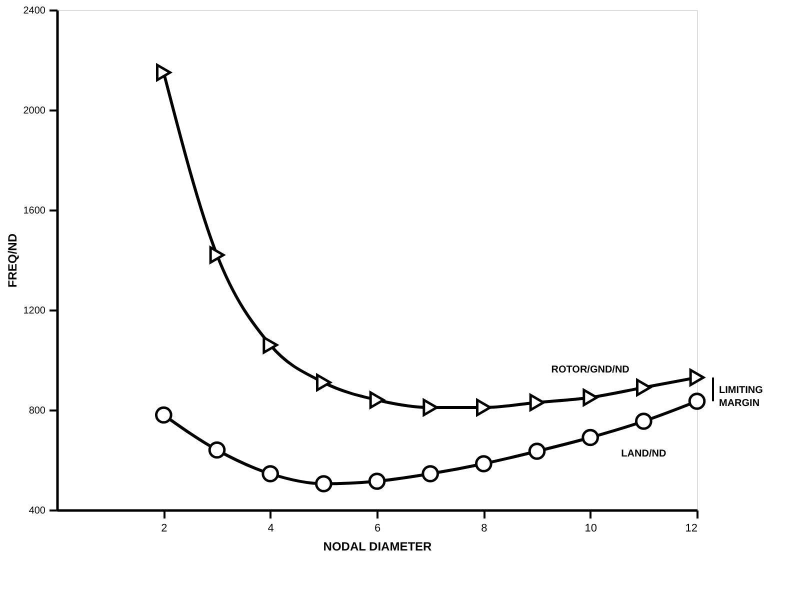  Describe the element at coordinates (484, 528) in the screenshot. I see `x-tick-label: 8` at that location.